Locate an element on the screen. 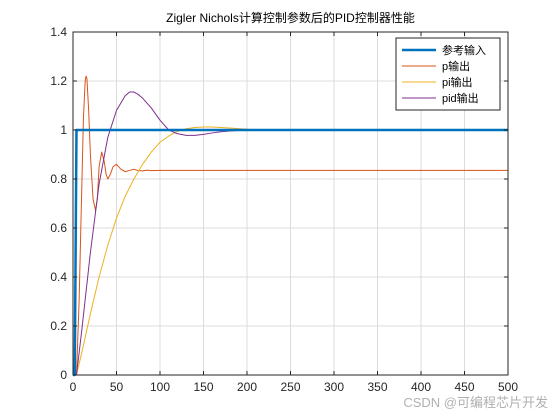 The image size is (560, 420). legend: 参考输入 p输出 pi输出 pid输出 is located at coordinates (448, 74).